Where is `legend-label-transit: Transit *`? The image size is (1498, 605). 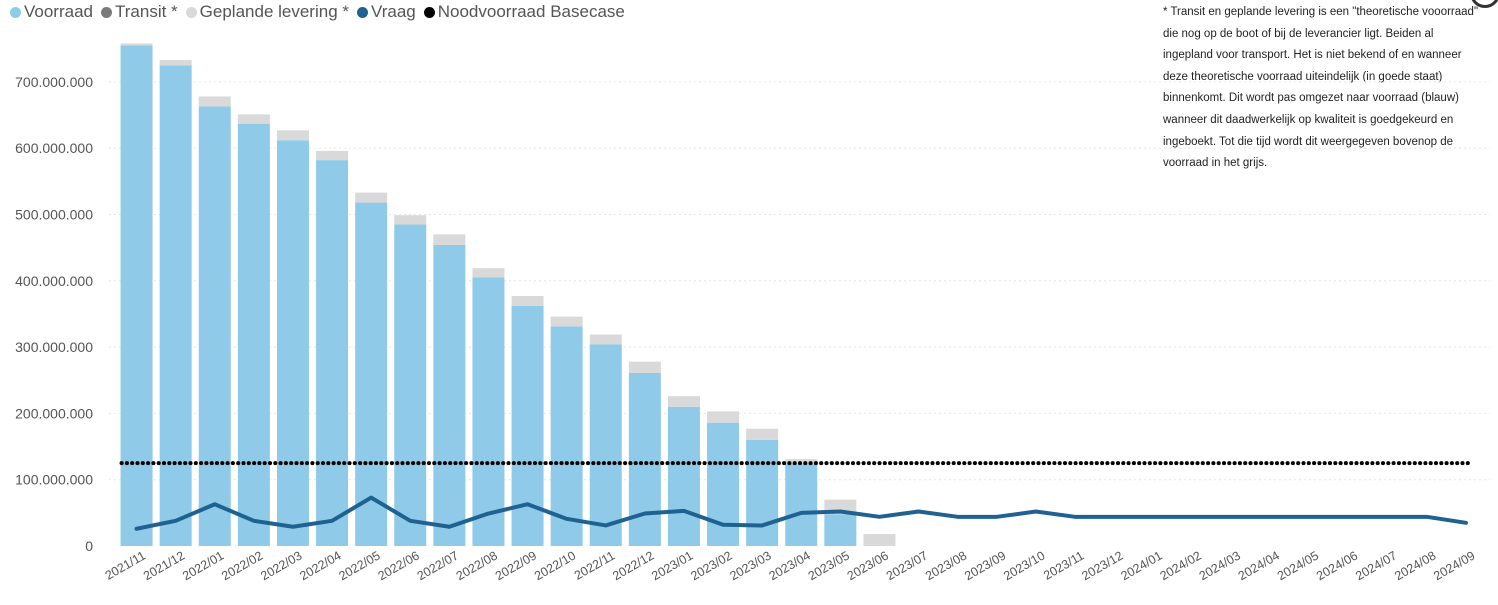 legend-label-transit: Transit * is located at coordinates (146, 11).